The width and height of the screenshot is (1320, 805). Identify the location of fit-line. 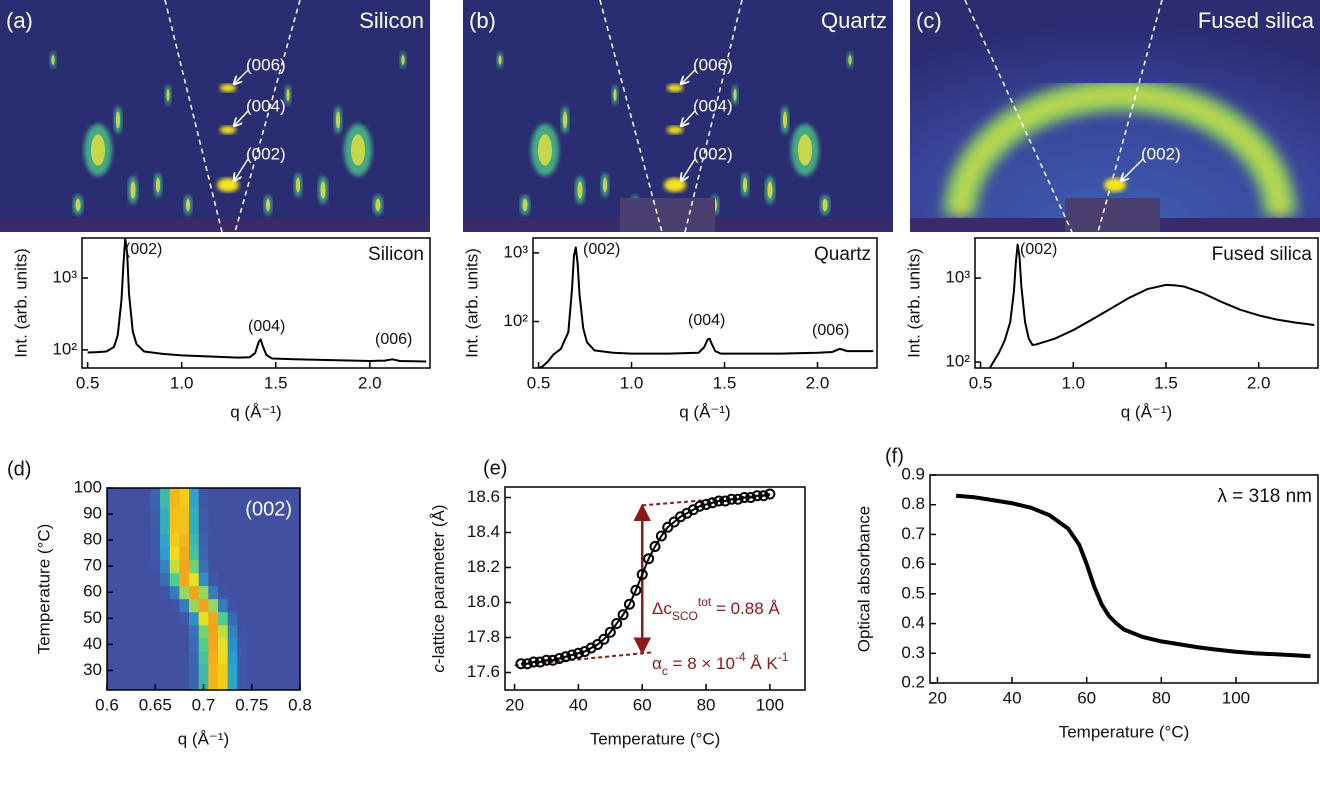
(645, 579).